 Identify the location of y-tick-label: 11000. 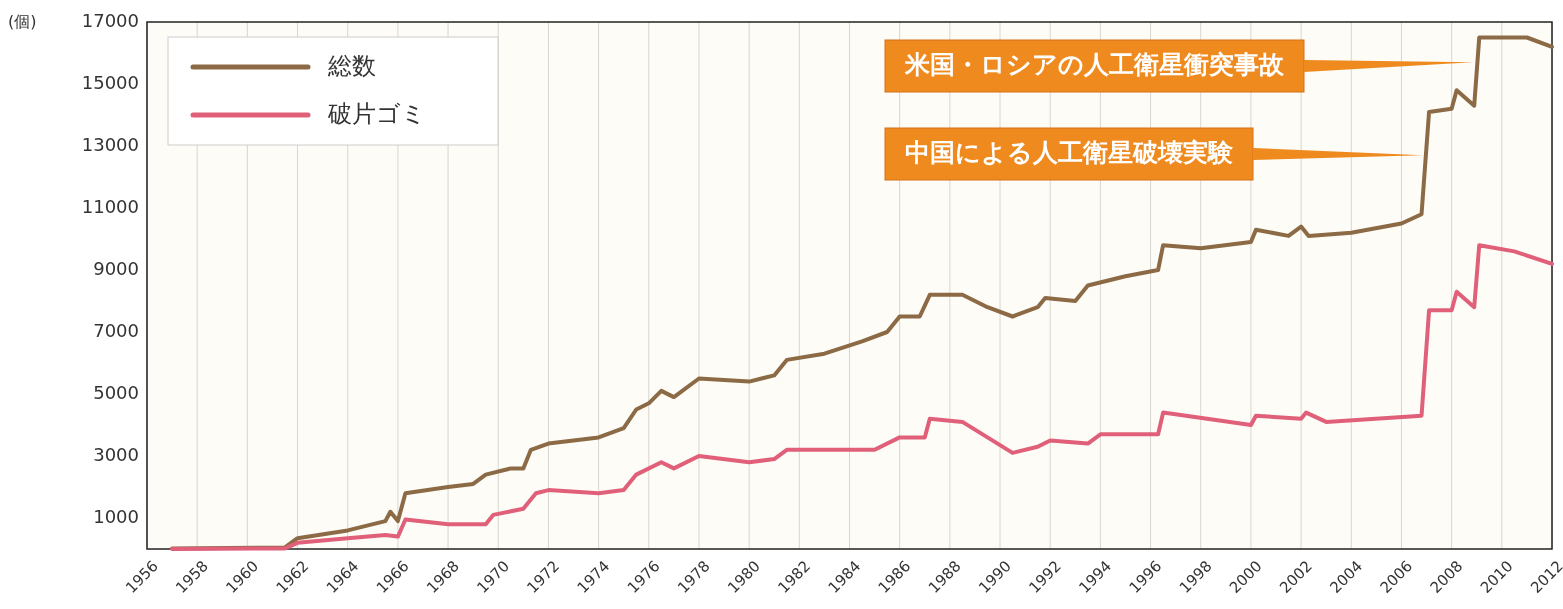
(110, 206).